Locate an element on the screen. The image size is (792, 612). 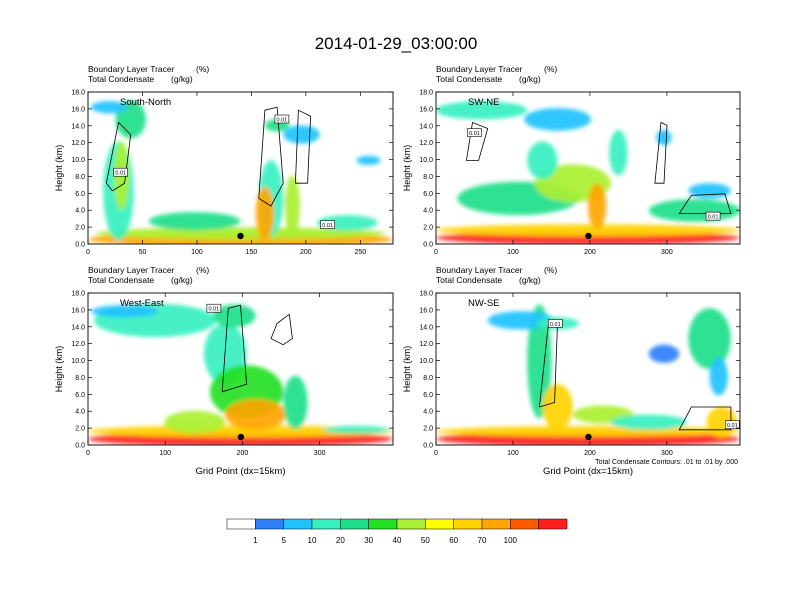
x-tick-label: 150 is located at coordinates (252, 252).